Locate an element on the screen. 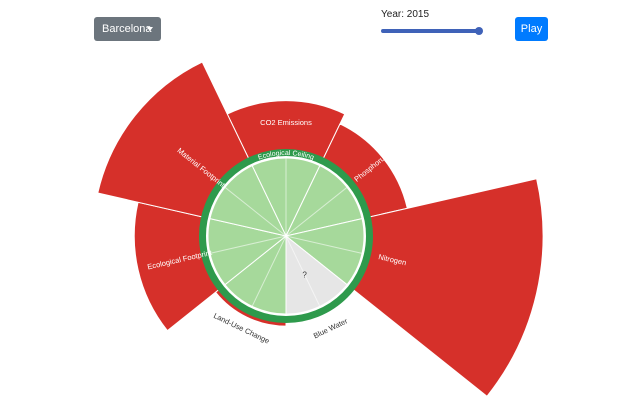  unknown-marker: ? is located at coordinates (304, 275).